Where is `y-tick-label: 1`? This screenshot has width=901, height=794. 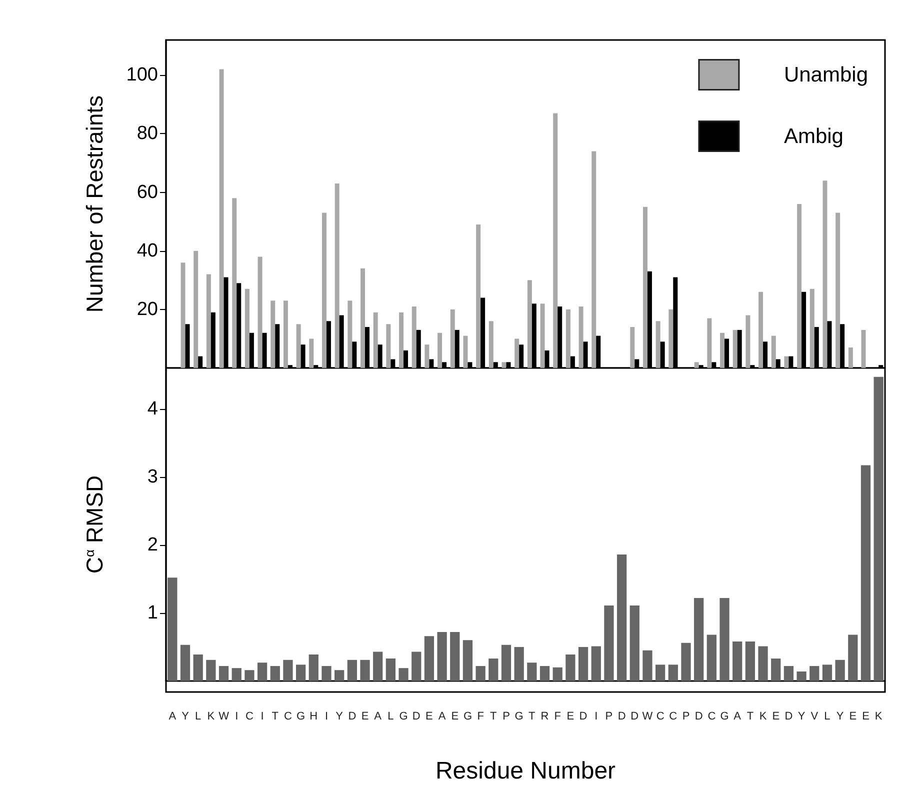 y-tick-label: 1 is located at coordinates (152, 613).